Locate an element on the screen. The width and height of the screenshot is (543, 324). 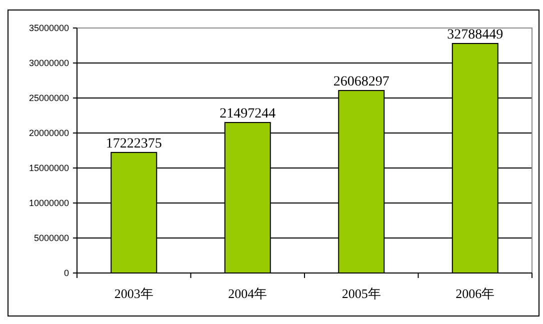
y-tick-label: 25000000 is located at coordinates (48, 98).